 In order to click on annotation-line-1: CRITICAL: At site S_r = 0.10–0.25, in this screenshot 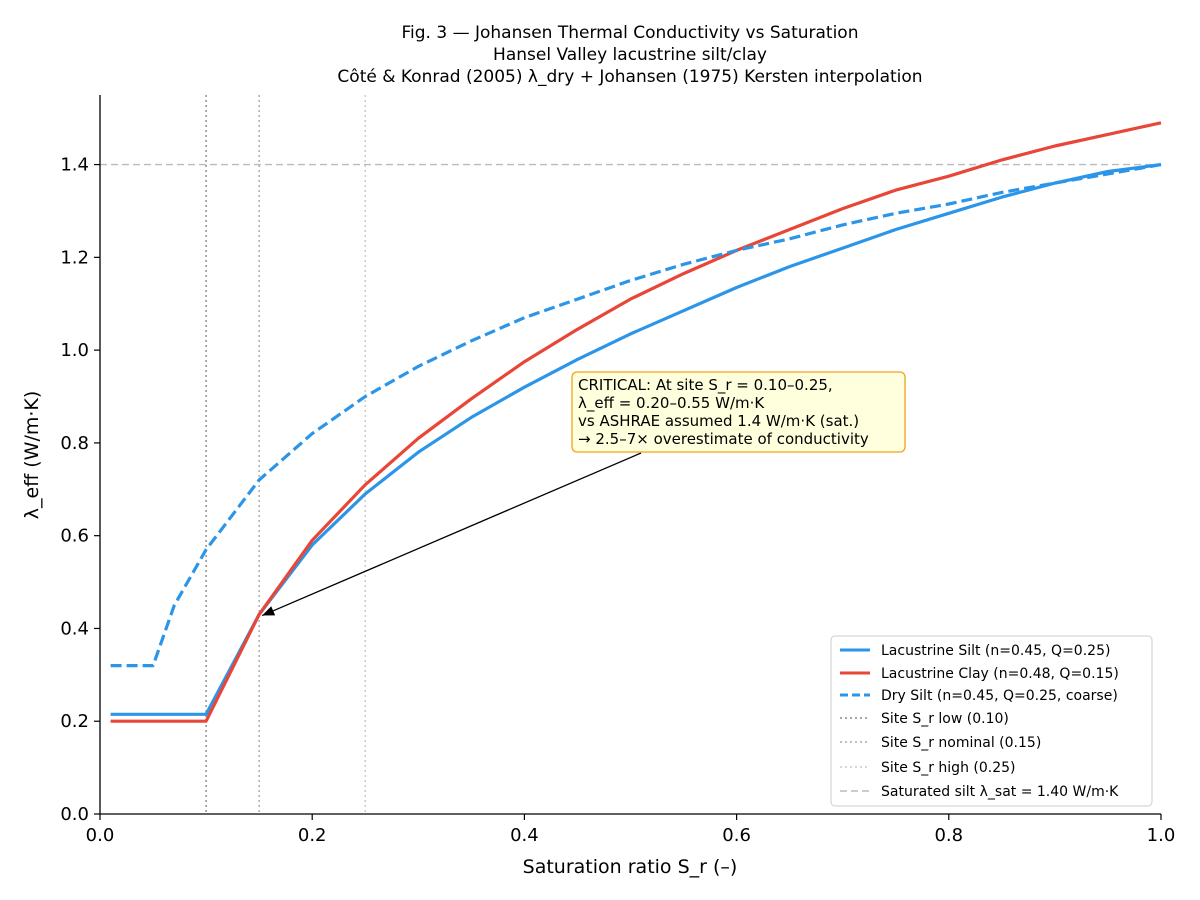, I will do `click(705, 385)`.